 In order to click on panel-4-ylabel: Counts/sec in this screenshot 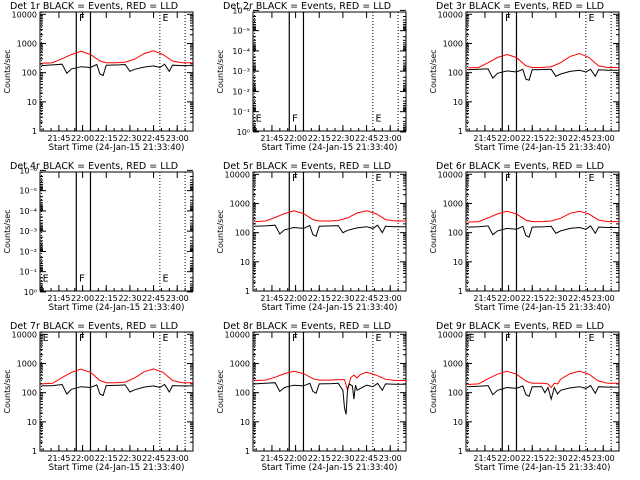, I will do `click(7, 231)`.